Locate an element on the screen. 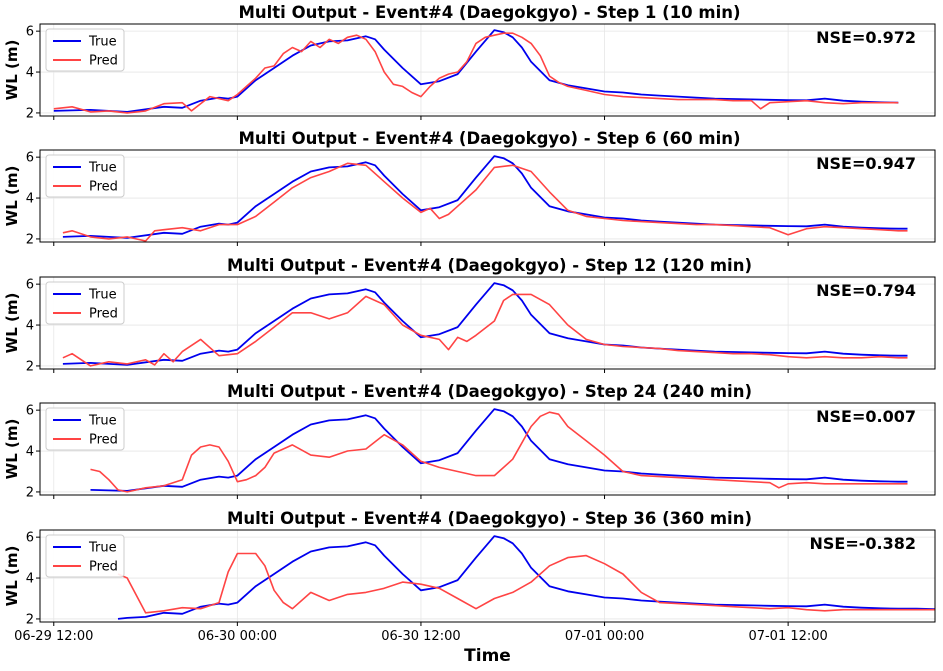 This screenshot has height=671, width=943. x-tick-label: 07-01 12:00 is located at coordinates (787, 636).